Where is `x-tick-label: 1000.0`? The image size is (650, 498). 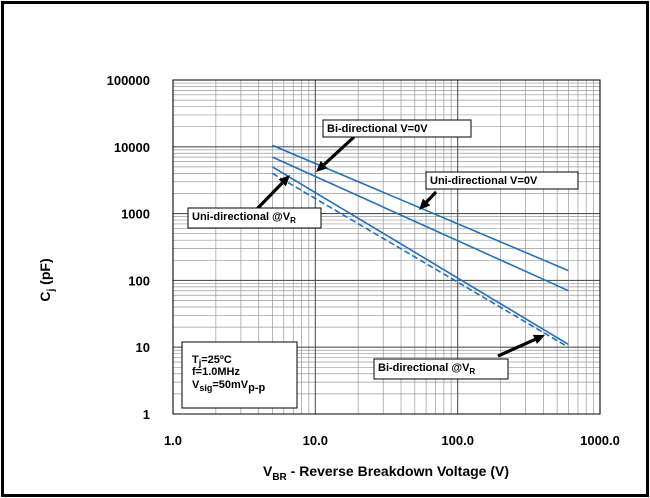 x-tick-label: 1000.0 is located at coordinates (600, 440).